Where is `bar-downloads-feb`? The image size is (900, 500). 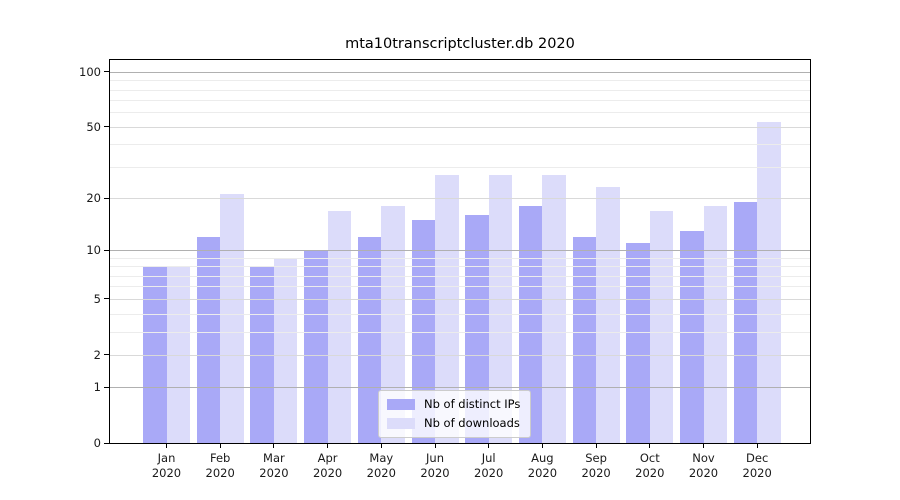
bar-downloads-feb is located at coordinates (232, 318).